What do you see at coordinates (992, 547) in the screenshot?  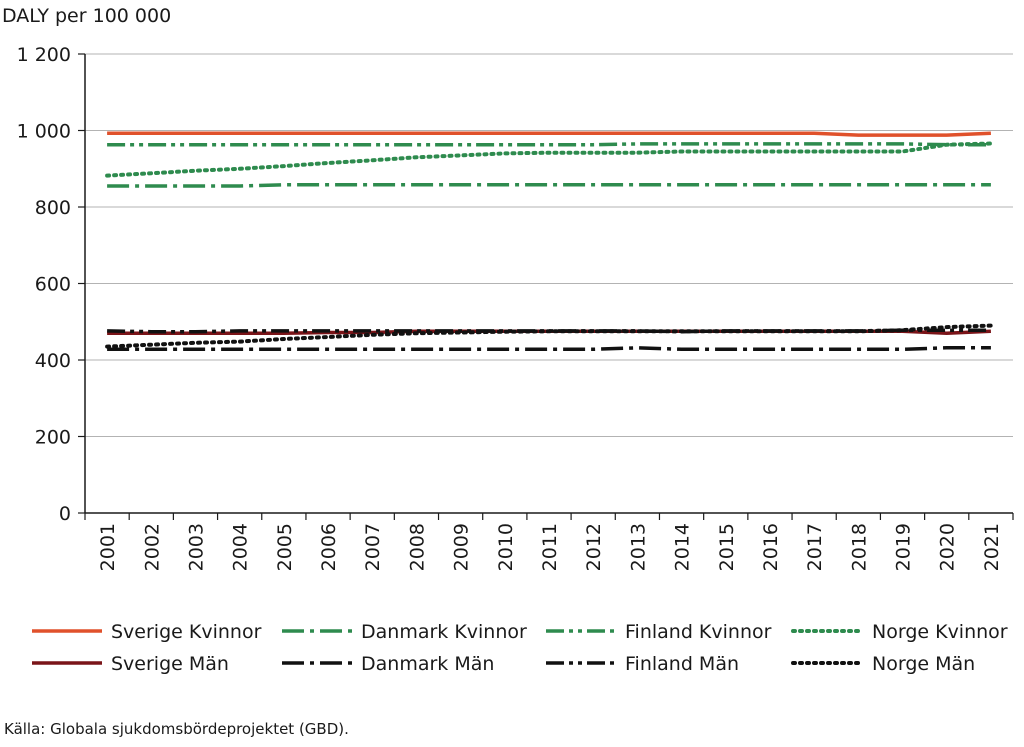 I see `x-tick-label: 2021` at bounding box center [992, 547].